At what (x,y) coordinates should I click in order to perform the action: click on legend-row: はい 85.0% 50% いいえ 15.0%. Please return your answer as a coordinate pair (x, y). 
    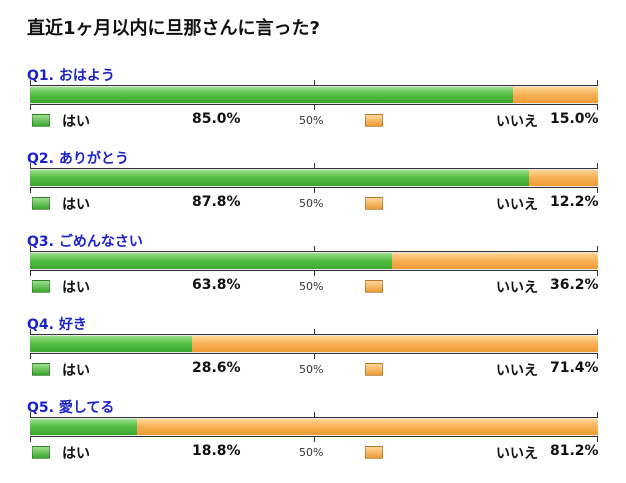
    Looking at the image, I should click on (313, 121).